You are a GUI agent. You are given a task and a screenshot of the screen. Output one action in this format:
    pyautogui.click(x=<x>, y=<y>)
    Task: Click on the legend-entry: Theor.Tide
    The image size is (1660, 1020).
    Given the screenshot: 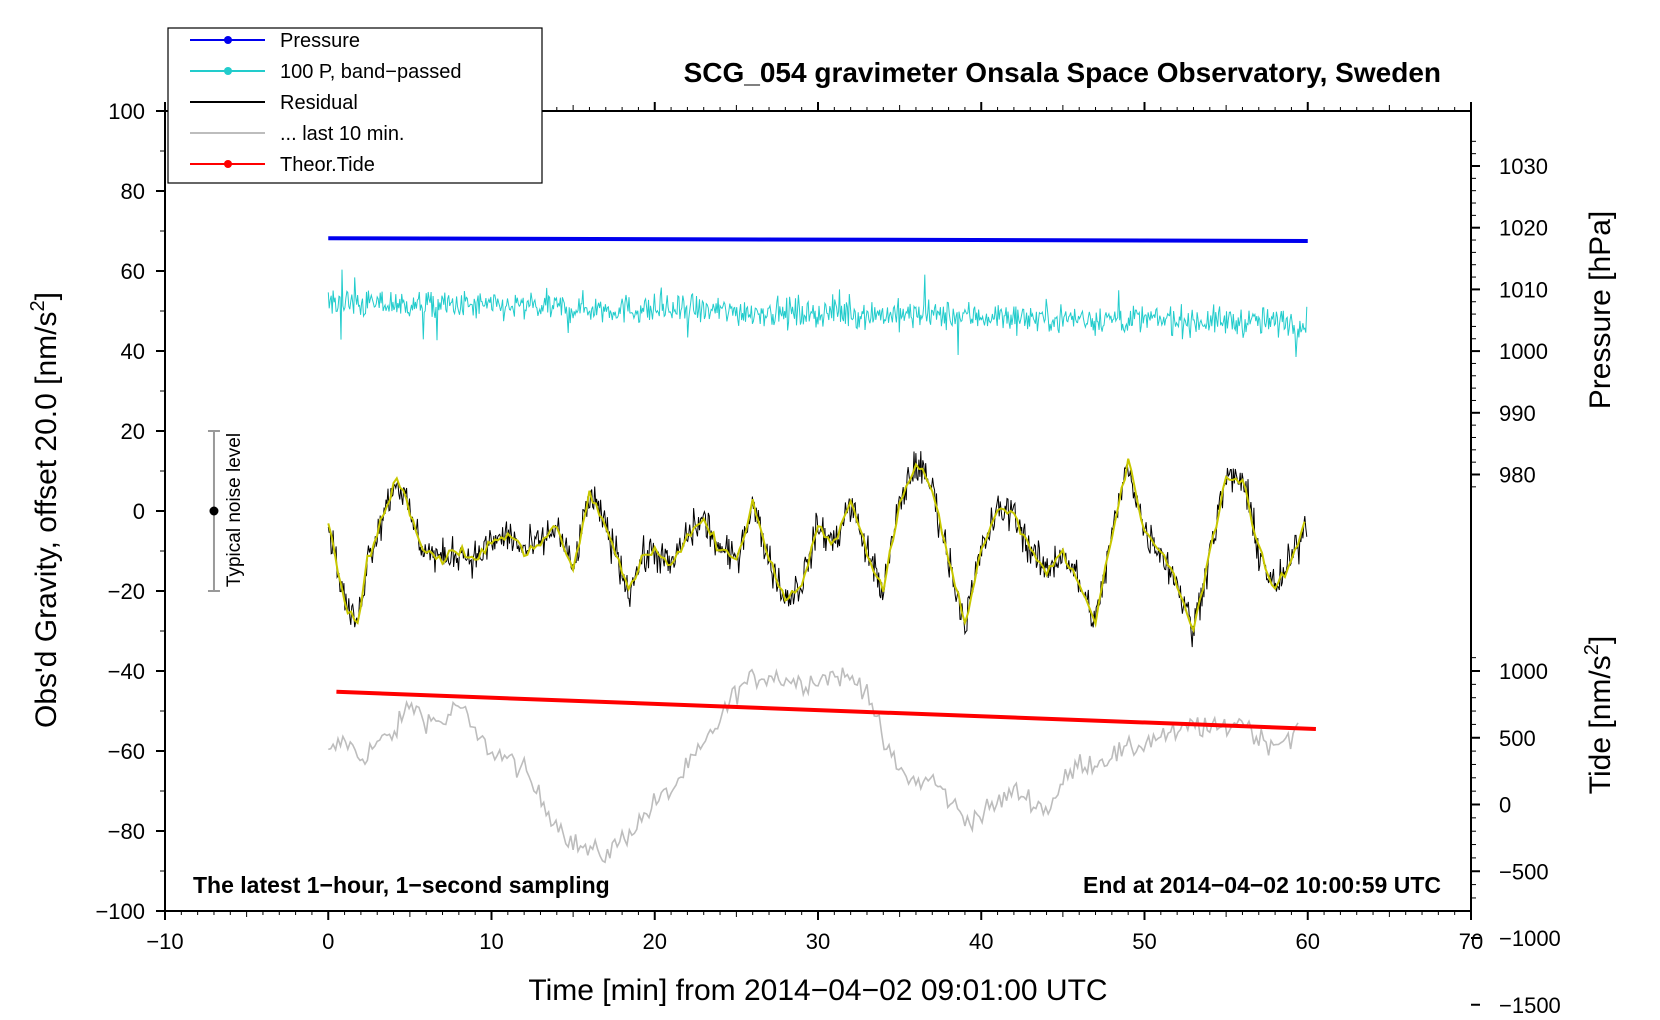 What is the action you would take?
    pyautogui.click(x=282, y=165)
    